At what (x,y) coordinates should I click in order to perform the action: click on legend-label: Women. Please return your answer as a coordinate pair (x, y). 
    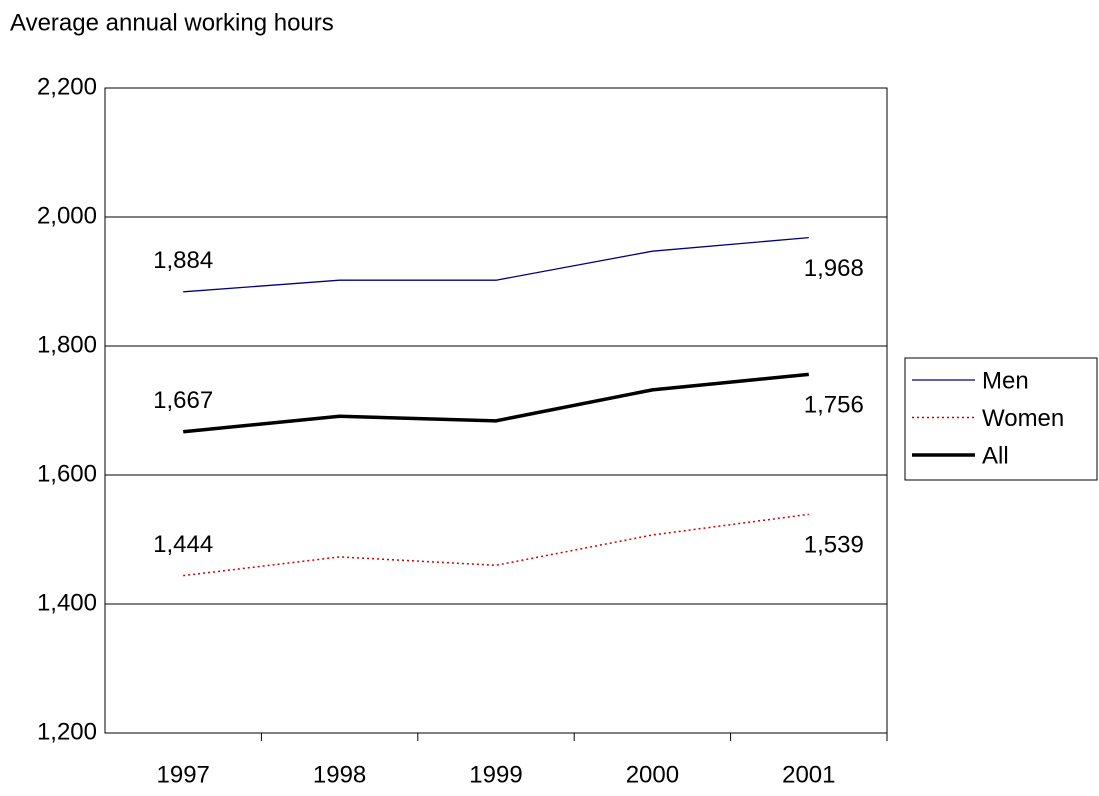
    Looking at the image, I should click on (1023, 418).